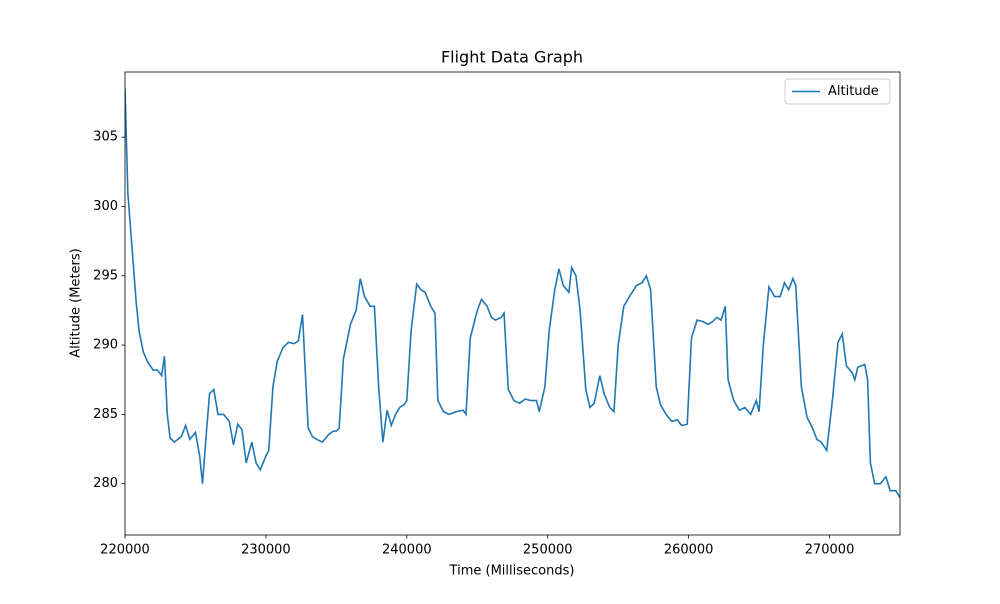 Image resolution: width=1000 pixels, height=604 pixels. I want to click on y-tick-label: 285, so click(105, 414).